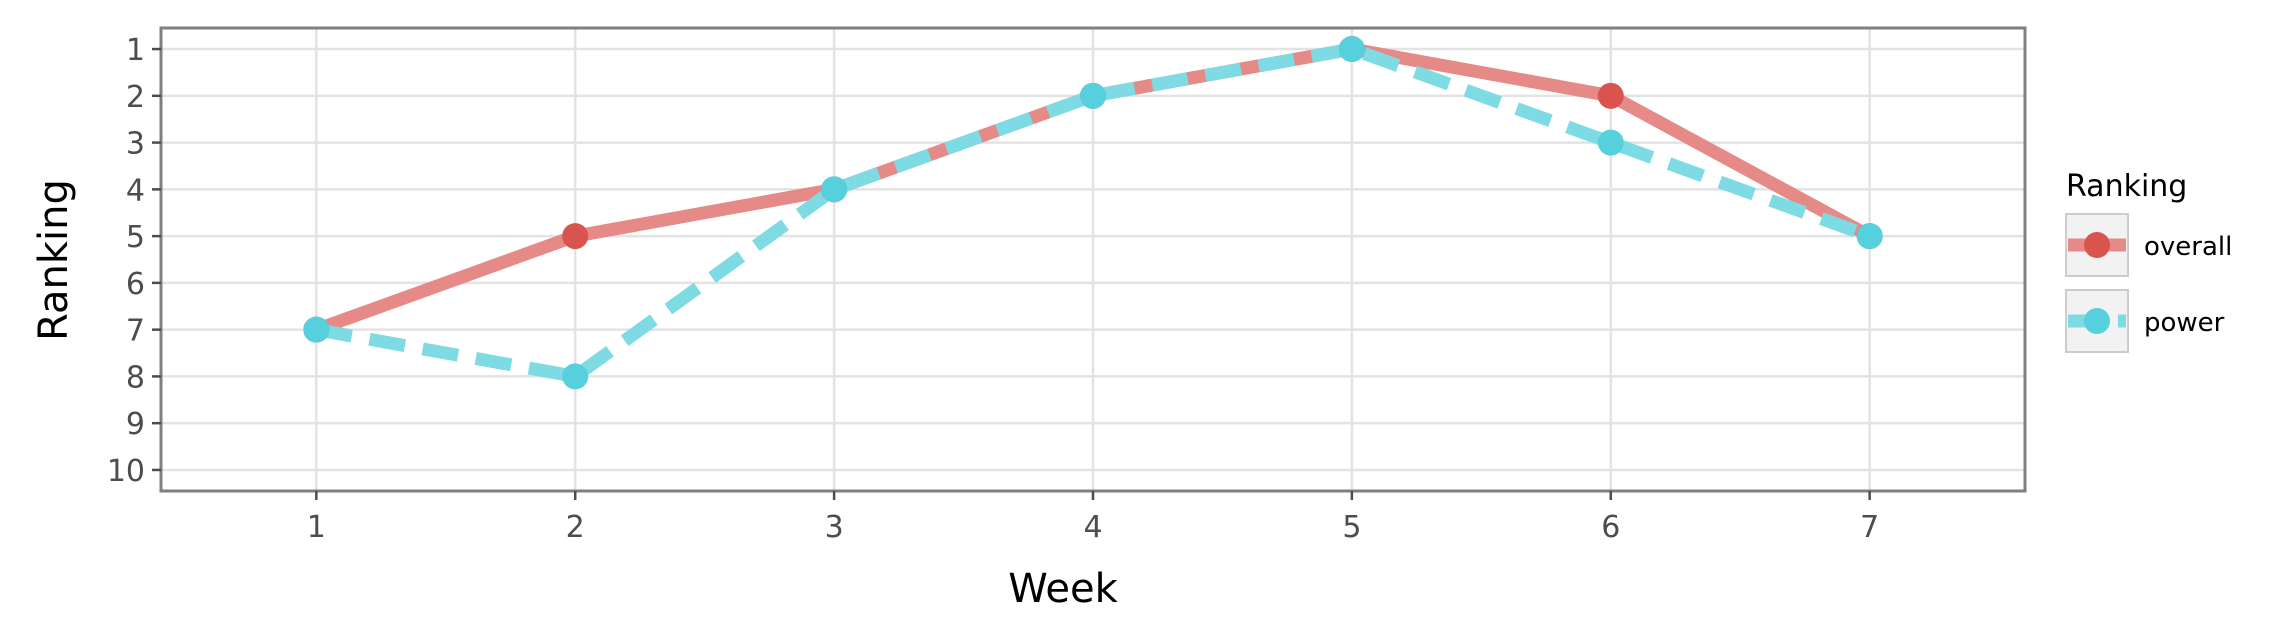  Describe the element at coordinates (2184, 323) in the screenshot. I see `legend-label-power: power` at that location.